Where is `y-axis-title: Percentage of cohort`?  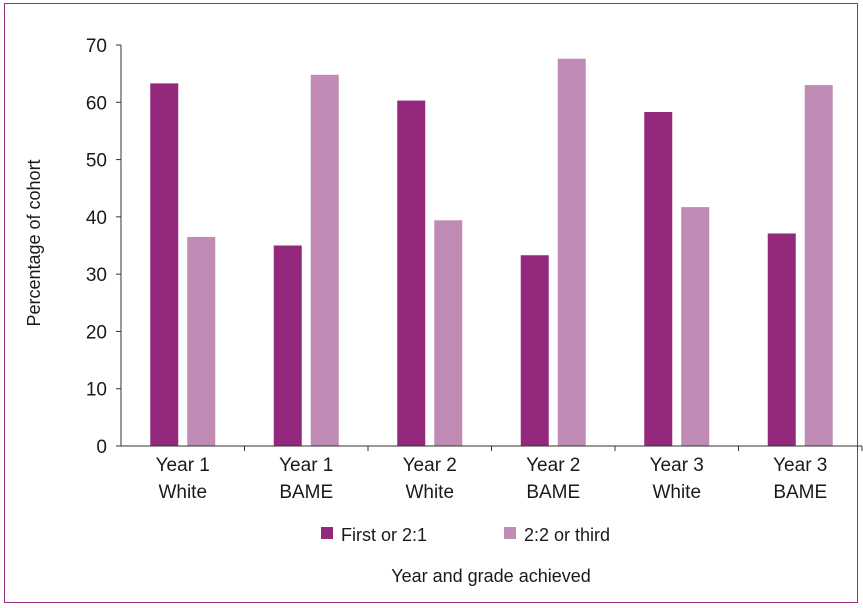 y-axis-title: Percentage of cohort is located at coordinates (34, 242).